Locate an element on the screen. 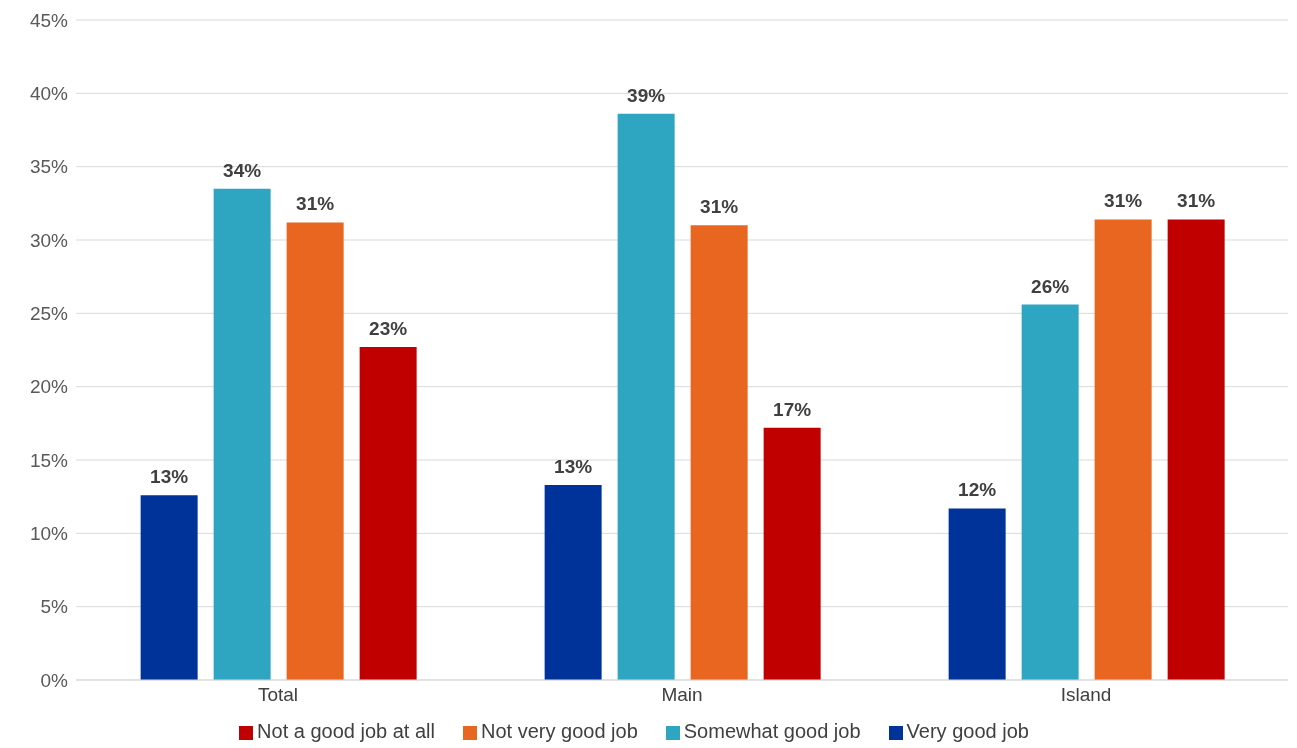  data-label: 26% is located at coordinates (1050, 286).